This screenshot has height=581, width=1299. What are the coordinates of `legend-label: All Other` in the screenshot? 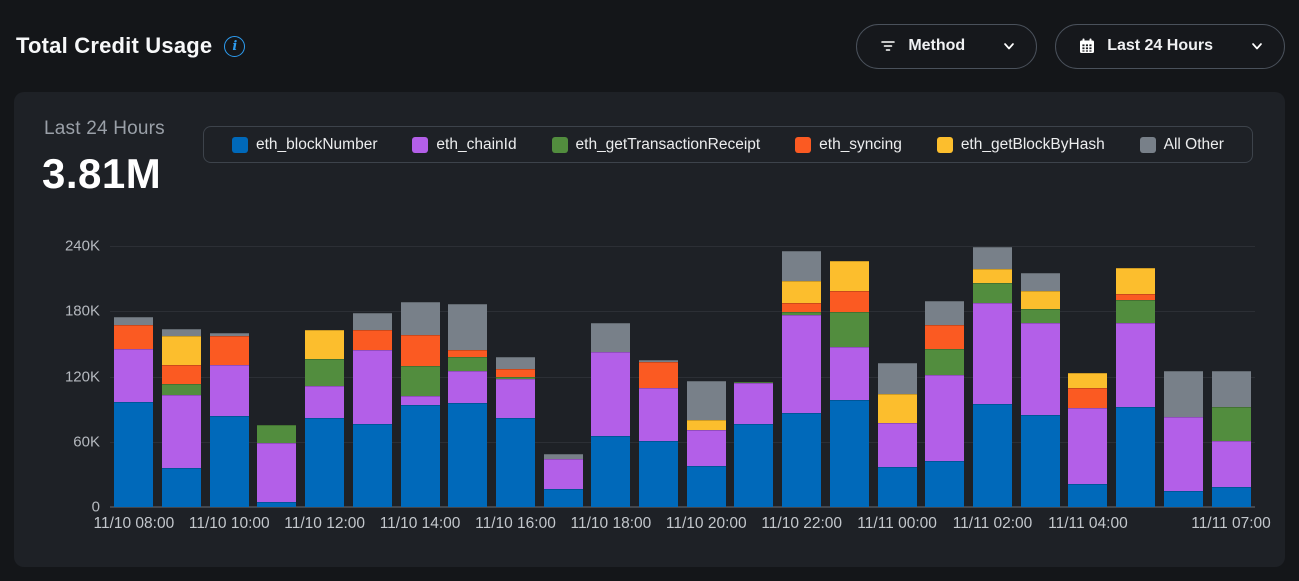 It's located at (1193, 144).